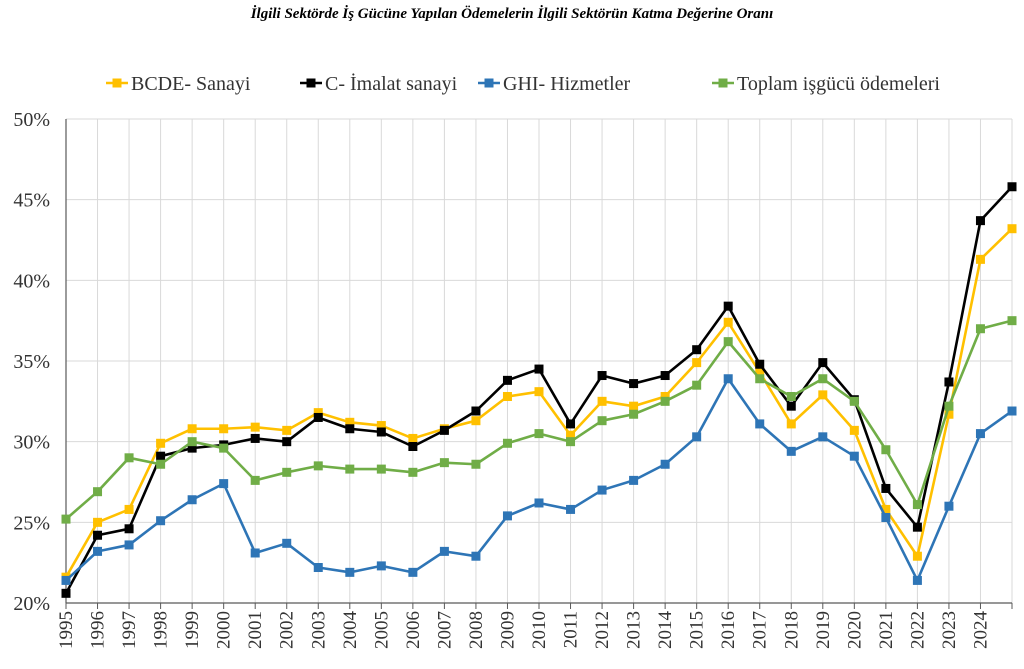 The height and width of the screenshot is (669, 1024). What do you see at coordinates (791, 630) in the screenshot?
I see `x-tick-label: 2018` at bounding box center [791, 630].